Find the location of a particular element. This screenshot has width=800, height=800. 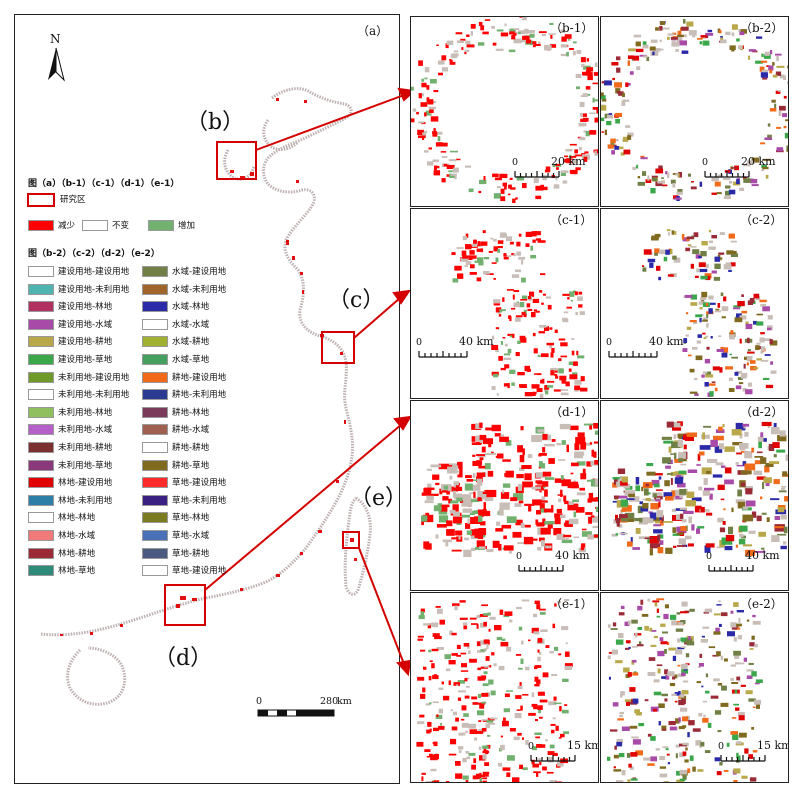

detail-panel-c-2: （c-2） 0 40 km is located at coordinates (694, 303).